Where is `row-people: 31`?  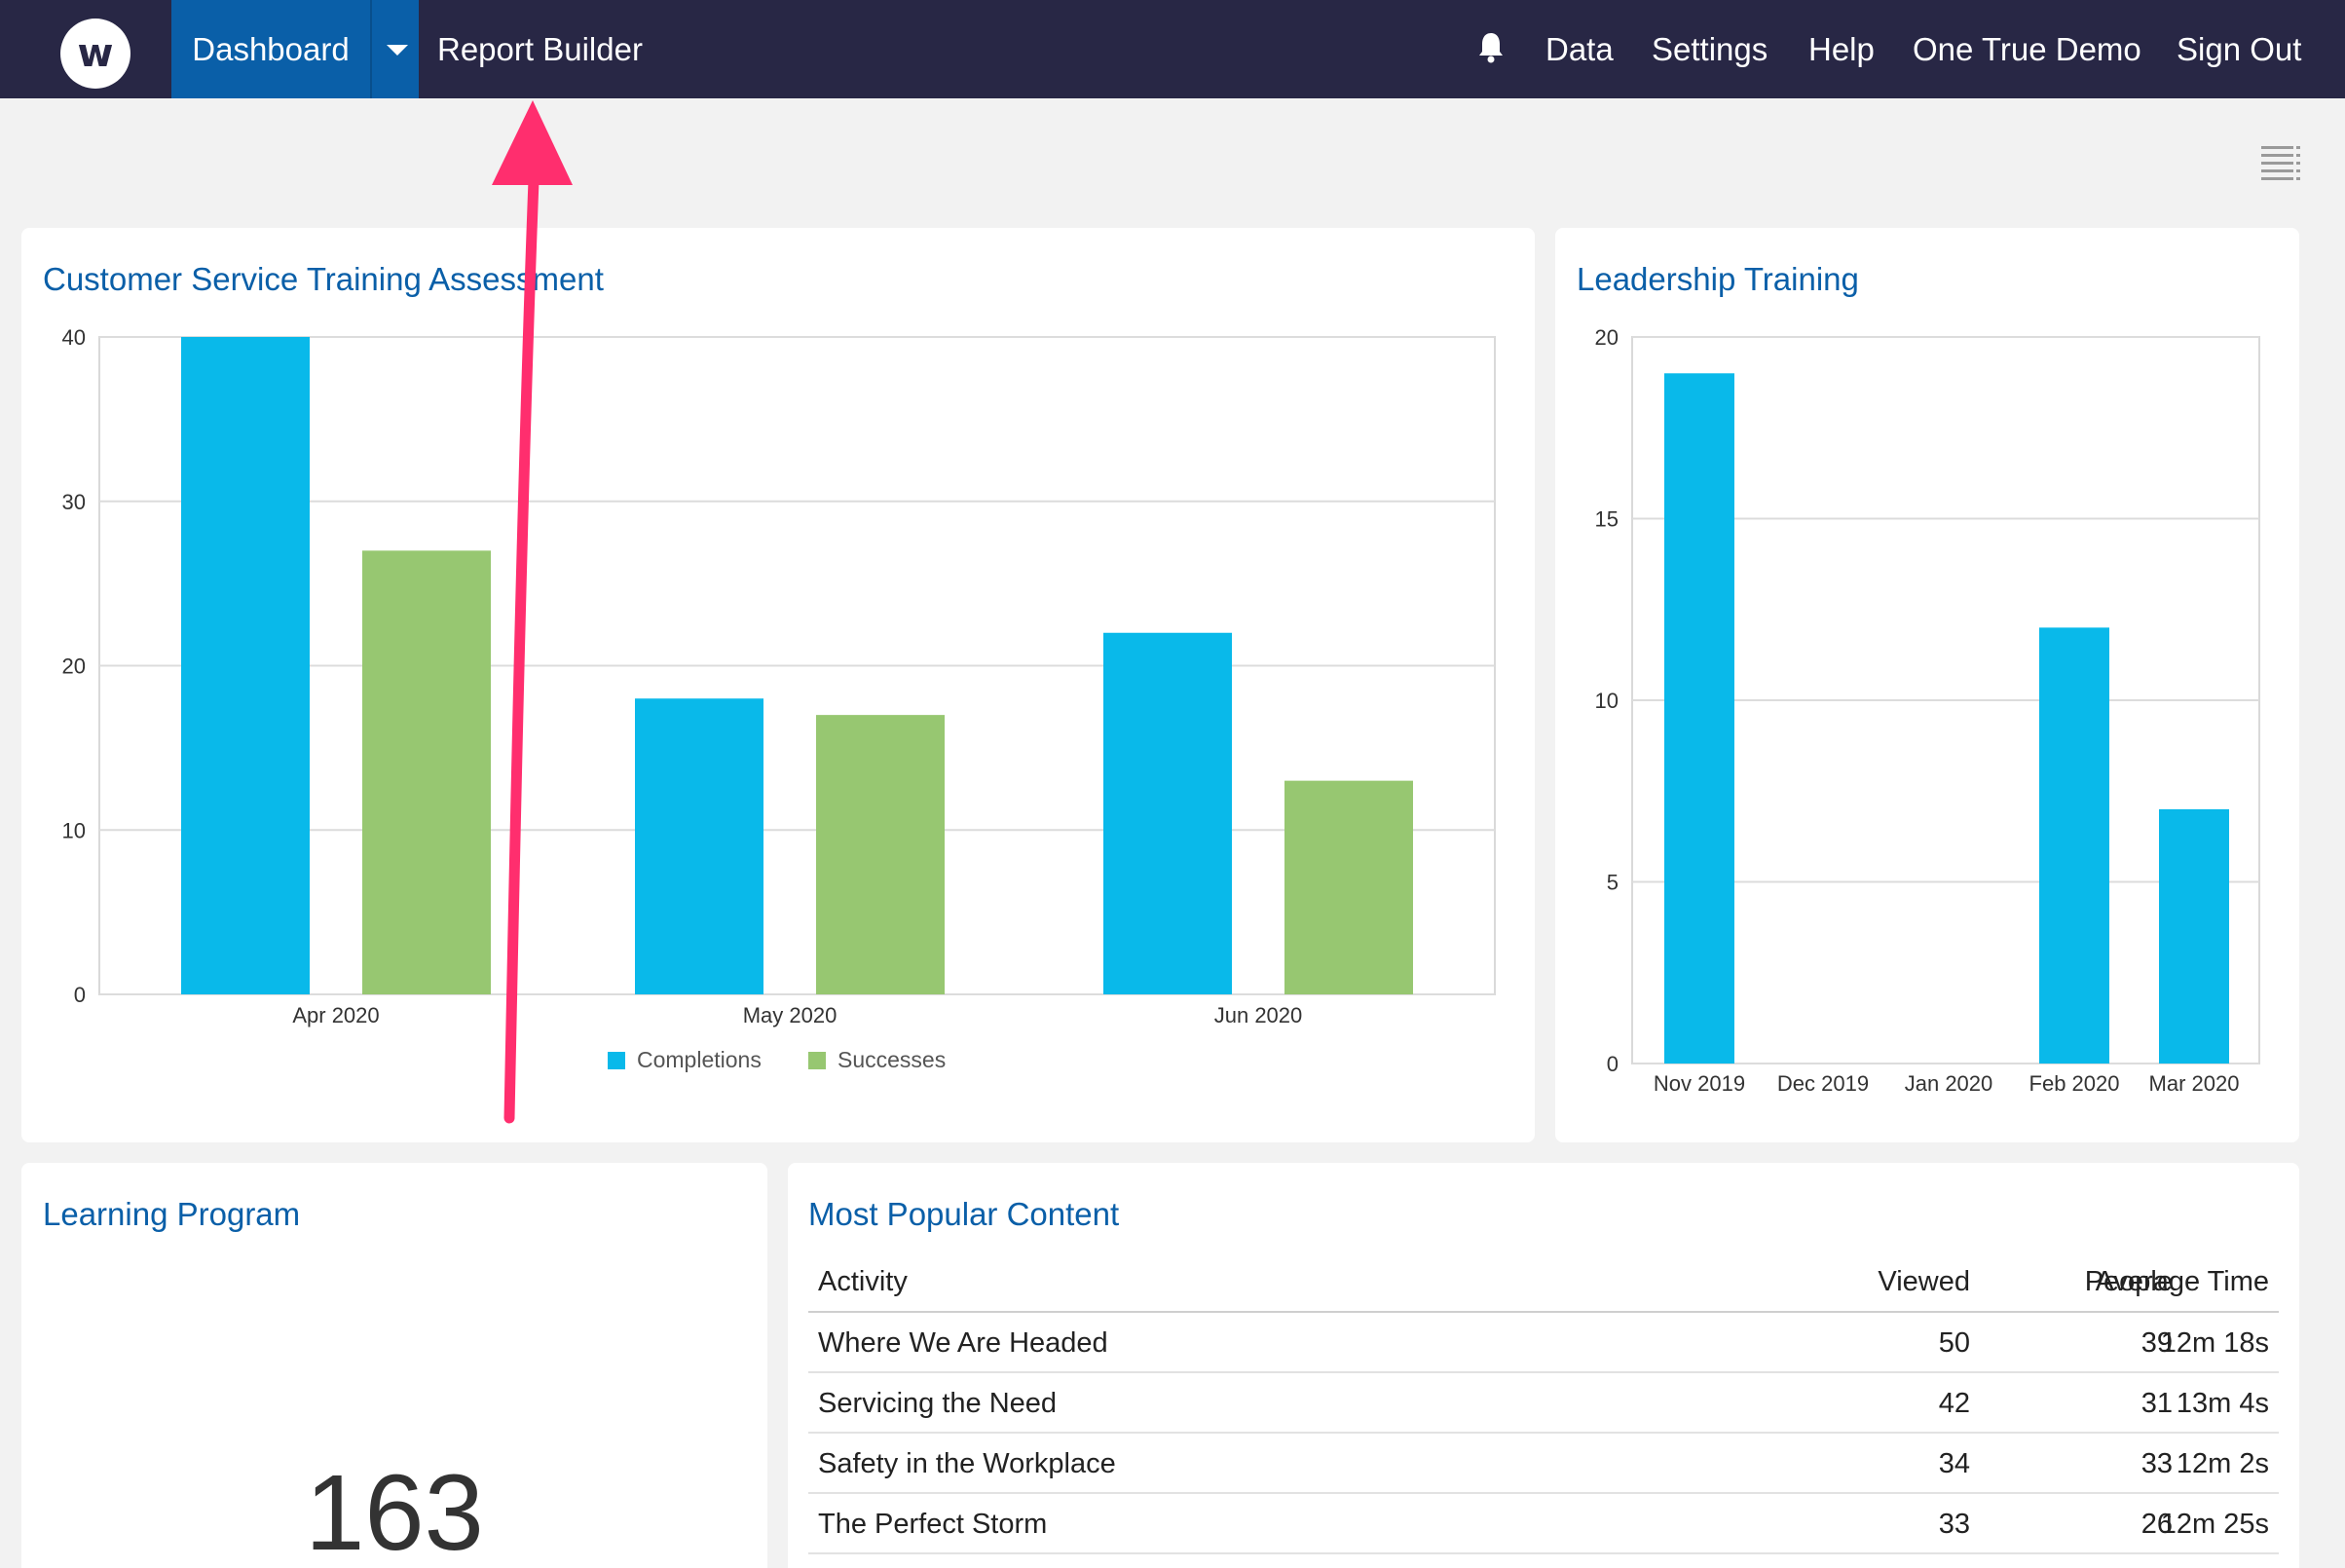
row-people: 31 is located at coordinates (2156, 1403).